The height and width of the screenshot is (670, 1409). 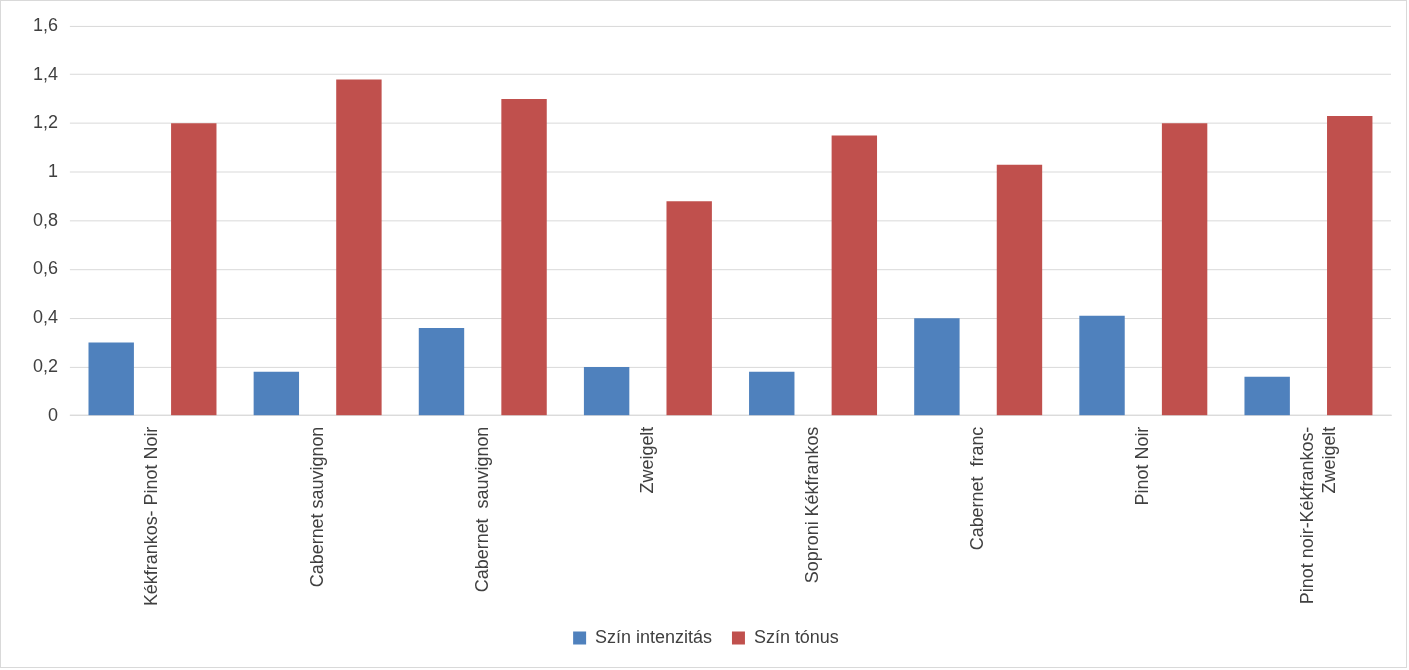 I want to click on legend-label: Szín intenzitás, so click(x=653, y=637).